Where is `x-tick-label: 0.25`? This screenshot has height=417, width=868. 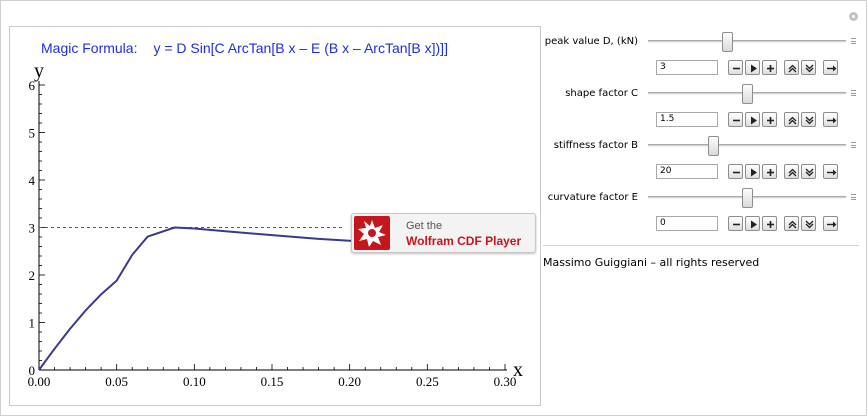 x-tick-label: 0.25 is located at coordinates (427, 381).